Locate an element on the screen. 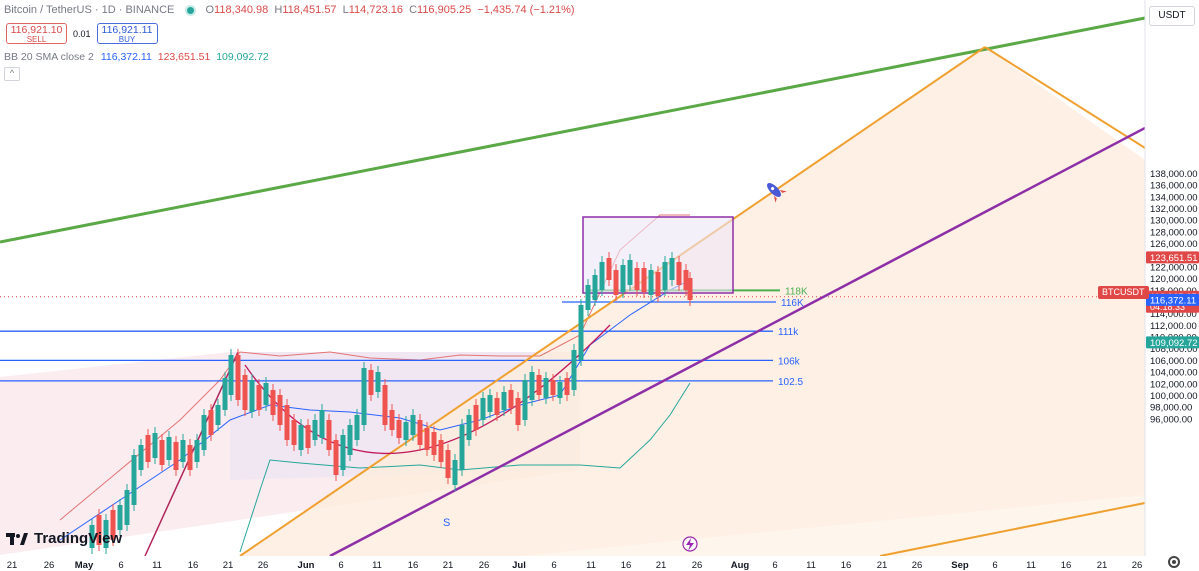  sell-label: SELL is located at coordinates (36, 39).